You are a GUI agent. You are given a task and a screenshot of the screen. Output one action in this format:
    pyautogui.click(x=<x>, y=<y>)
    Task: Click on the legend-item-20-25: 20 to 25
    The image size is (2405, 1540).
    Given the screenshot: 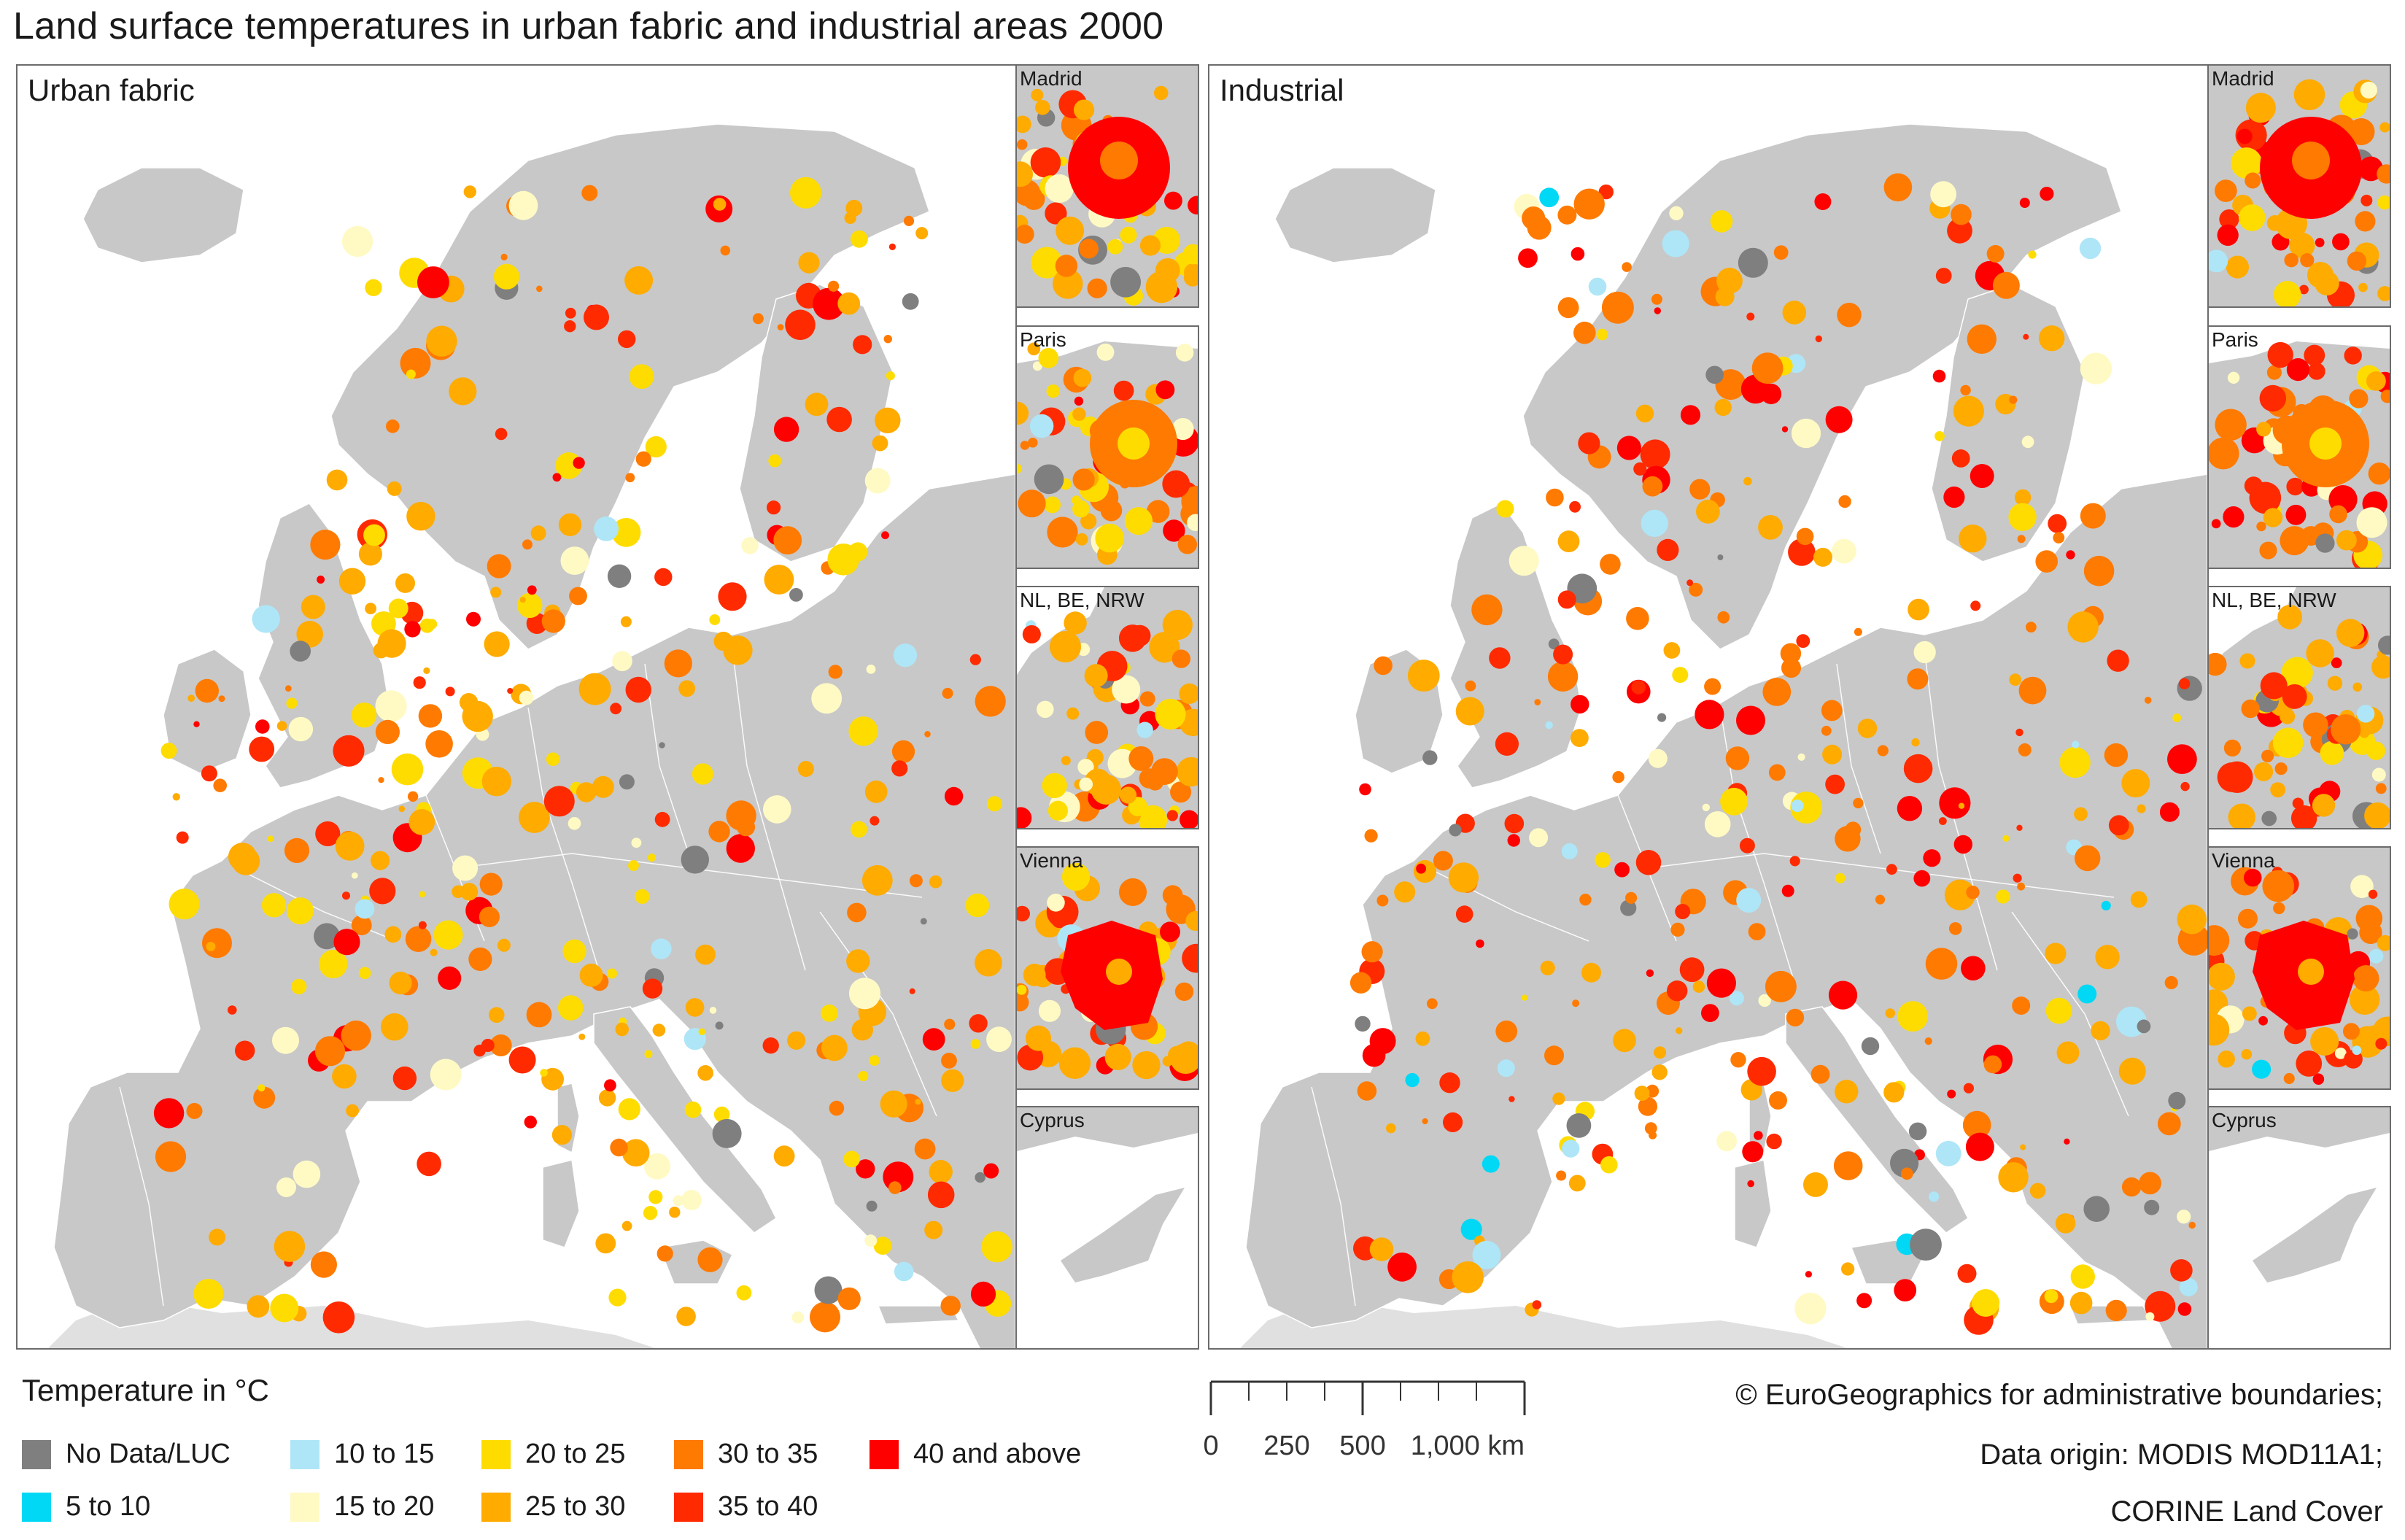 What is the action you would take?
    pyautogui.click(x=553, y=1454)
    